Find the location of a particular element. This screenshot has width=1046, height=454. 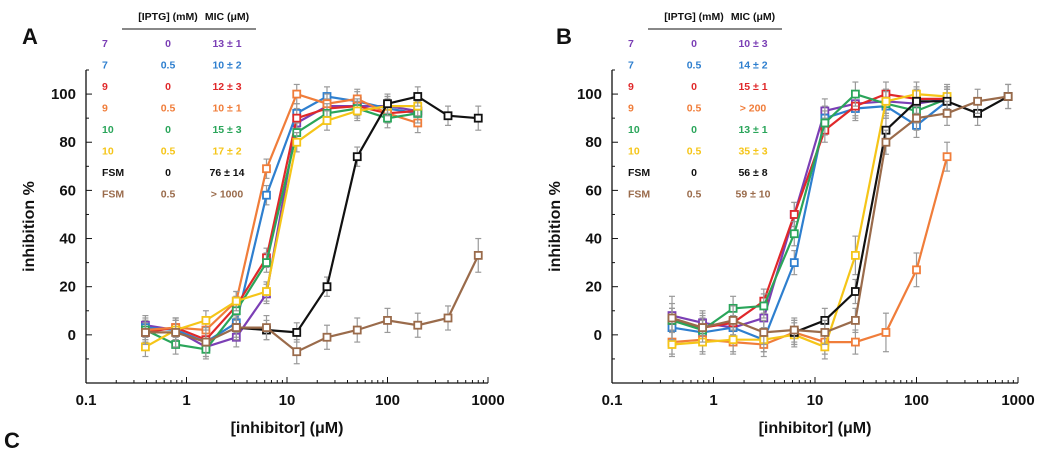

legend-mic: > 200 is located at coordinates (753, 109).